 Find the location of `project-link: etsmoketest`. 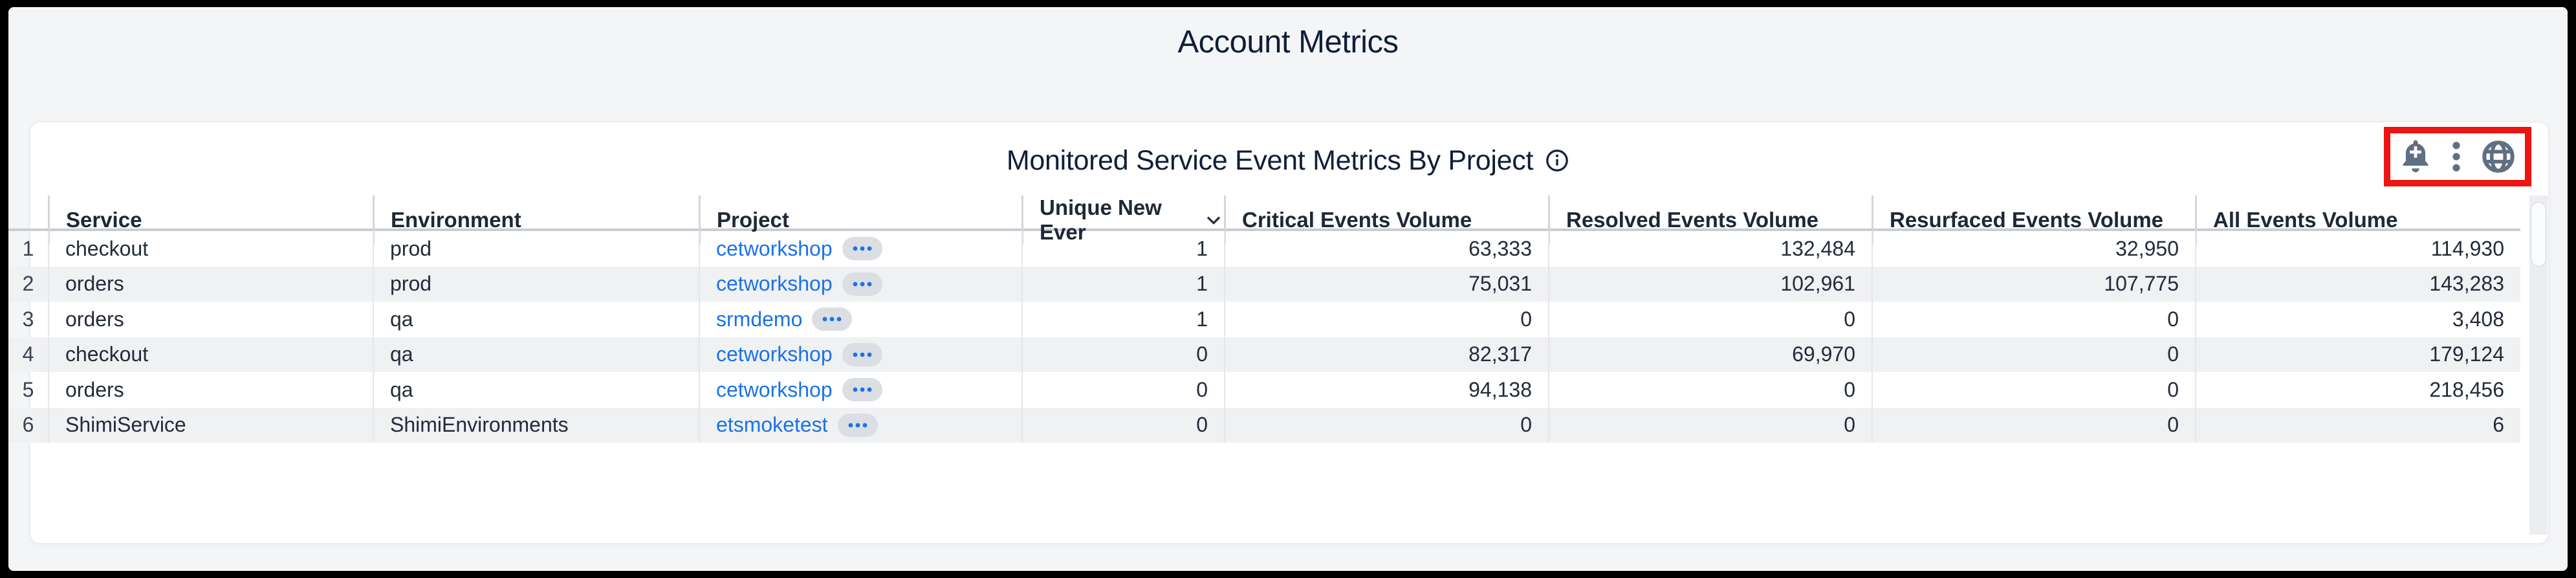

project-link: etsmoketest is located at coordinates (772, 425).